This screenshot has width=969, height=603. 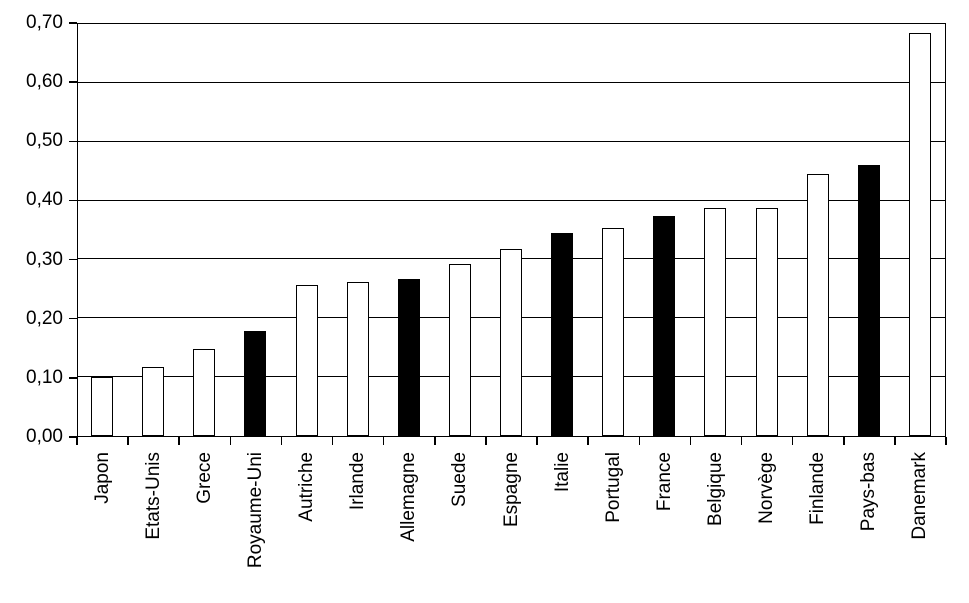 I want to click on x-axis-label-suede: Suede, so click(x=460, y=479).